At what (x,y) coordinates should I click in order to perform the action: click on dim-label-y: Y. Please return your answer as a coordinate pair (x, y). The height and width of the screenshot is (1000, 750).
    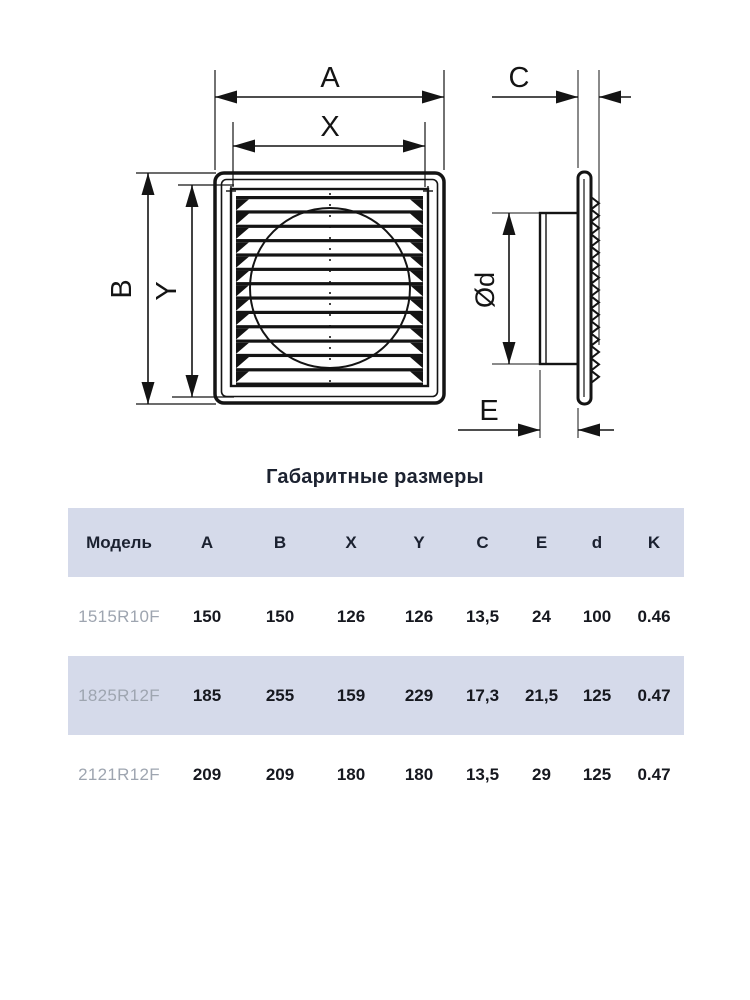
    Looking at the image, I should click on (167, 290).